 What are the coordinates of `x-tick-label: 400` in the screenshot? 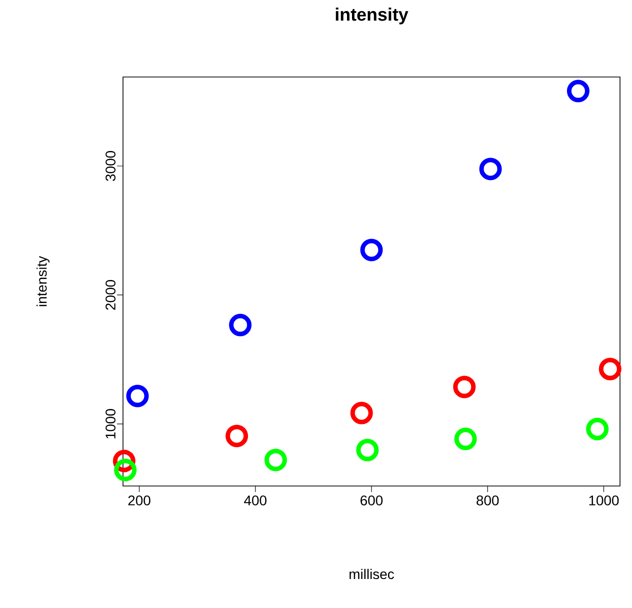 It's located at (255, 501).